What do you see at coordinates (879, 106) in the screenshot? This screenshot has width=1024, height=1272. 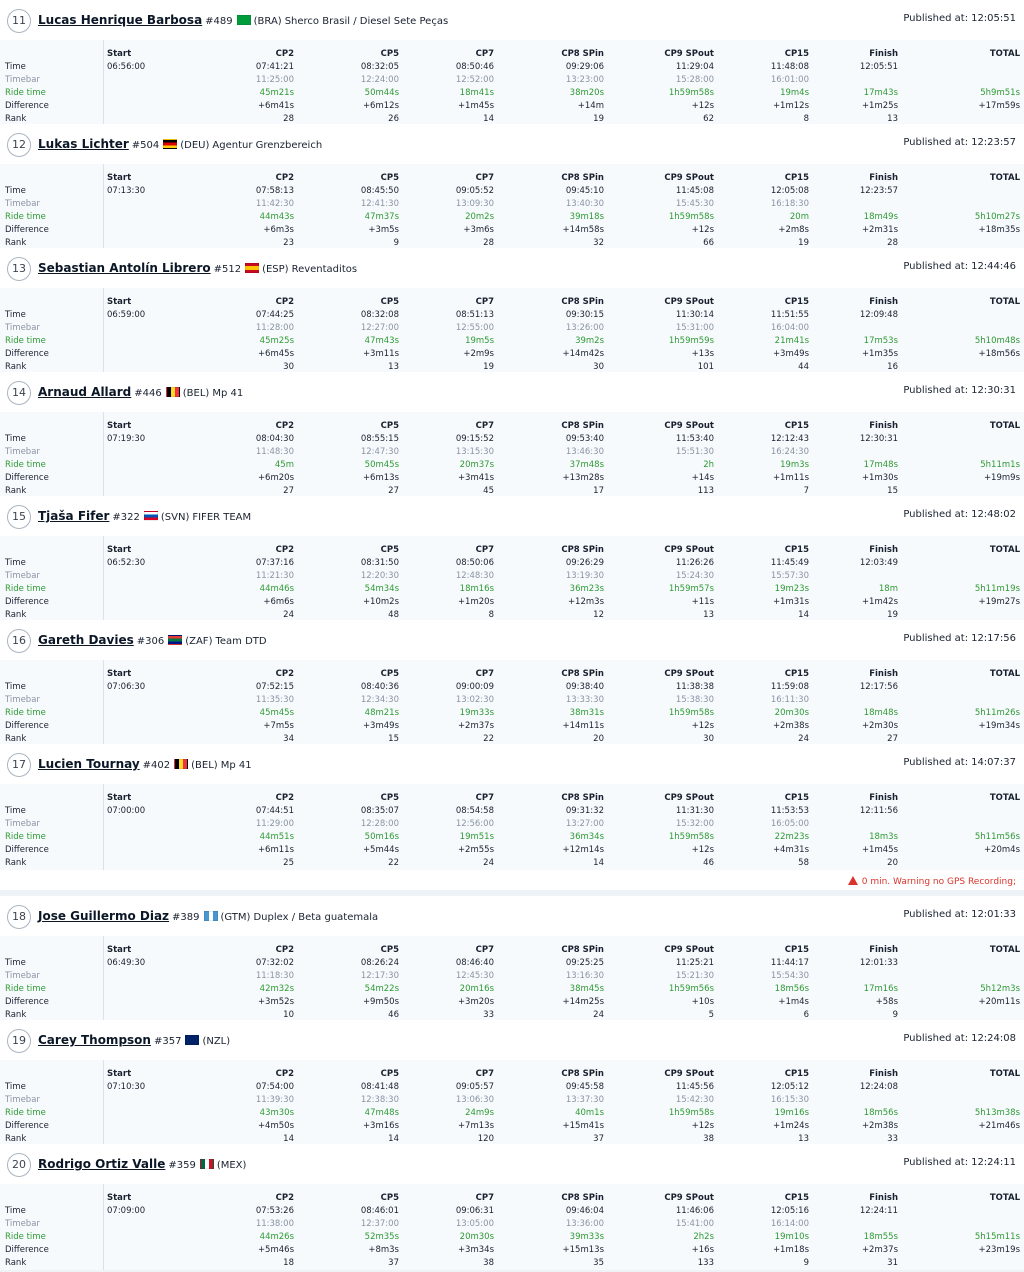 I see `difference-cell: +1m25s` at bounding box center [879, 106].